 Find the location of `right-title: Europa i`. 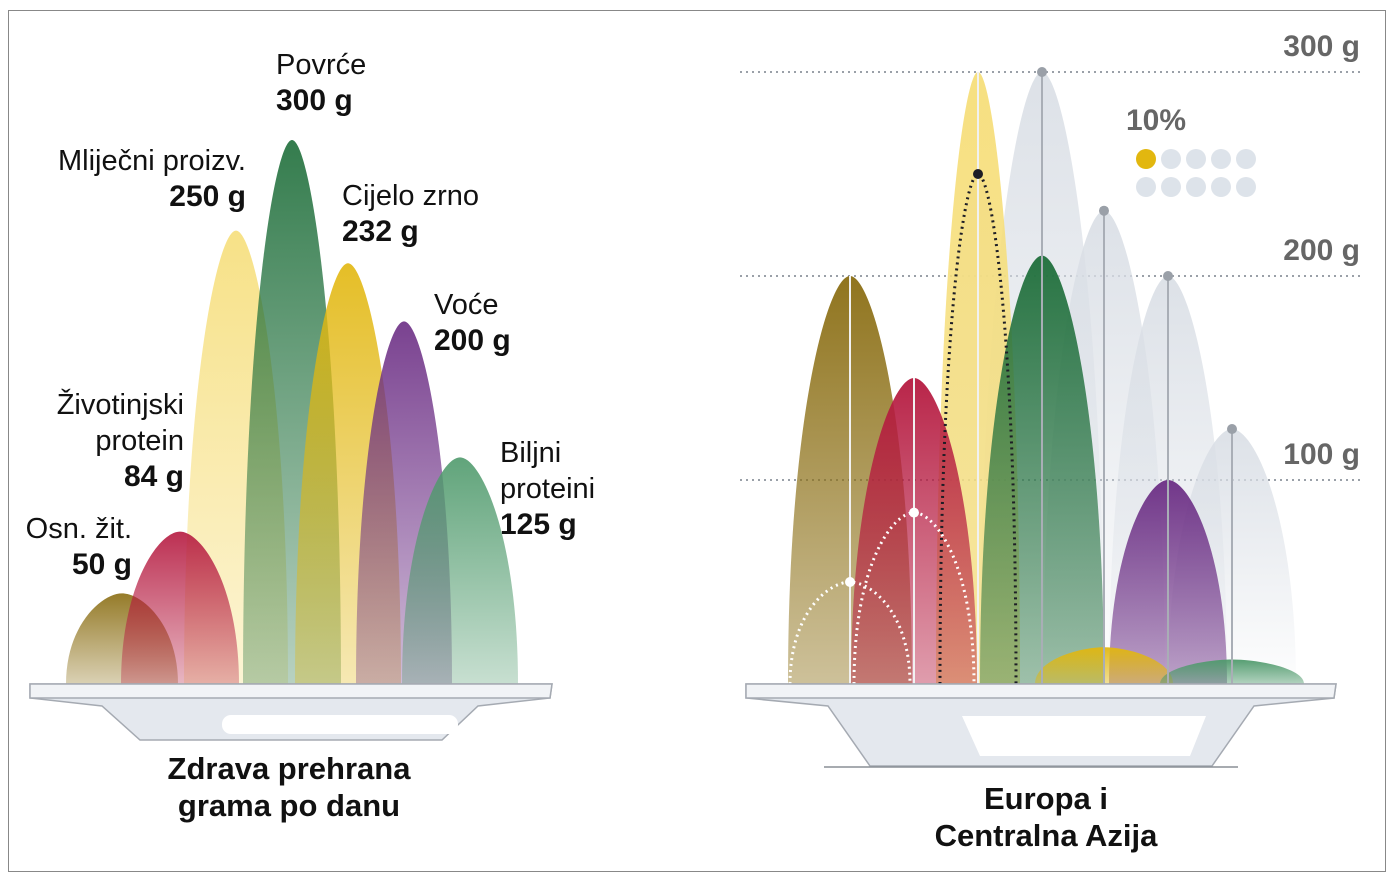

right-title: Europa i is located at coordinates (1046, 798).